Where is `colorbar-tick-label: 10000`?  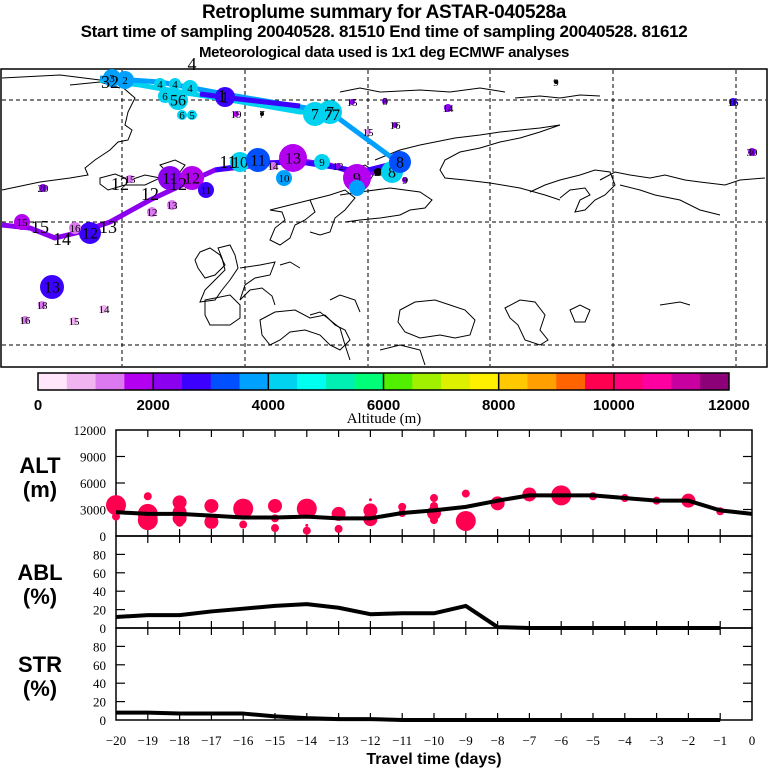
colorbar-tick-label: 10000 is located at coordinates (614, 405).